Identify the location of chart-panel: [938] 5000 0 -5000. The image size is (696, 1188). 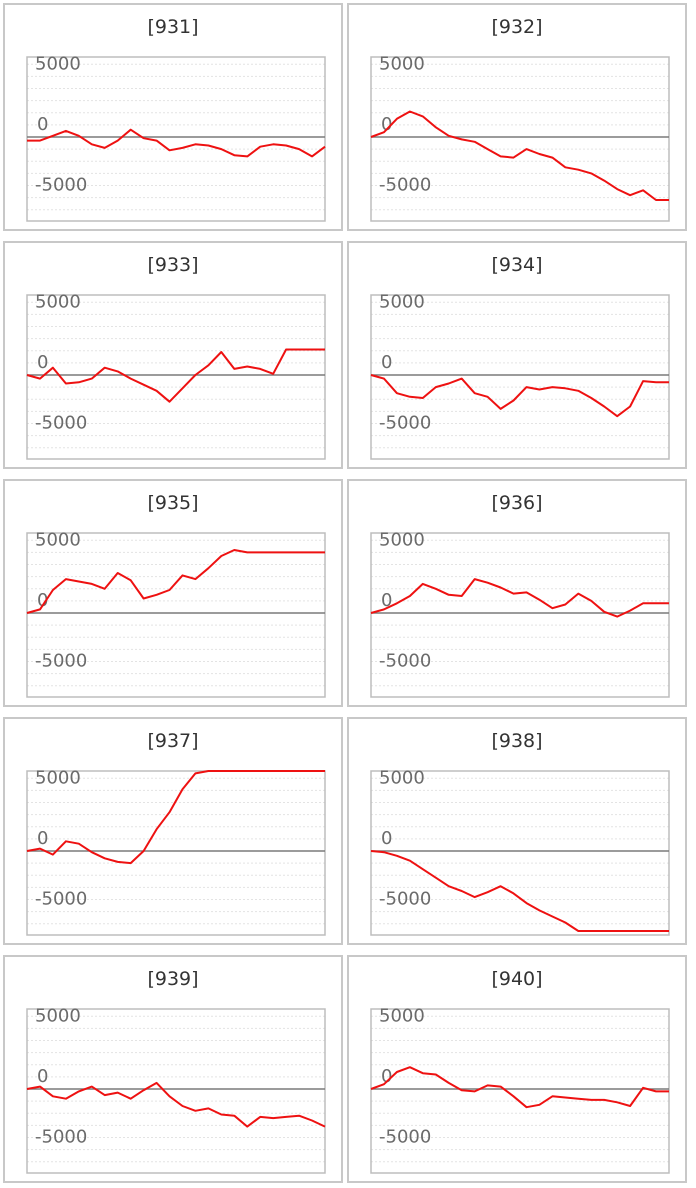
(517, 831).